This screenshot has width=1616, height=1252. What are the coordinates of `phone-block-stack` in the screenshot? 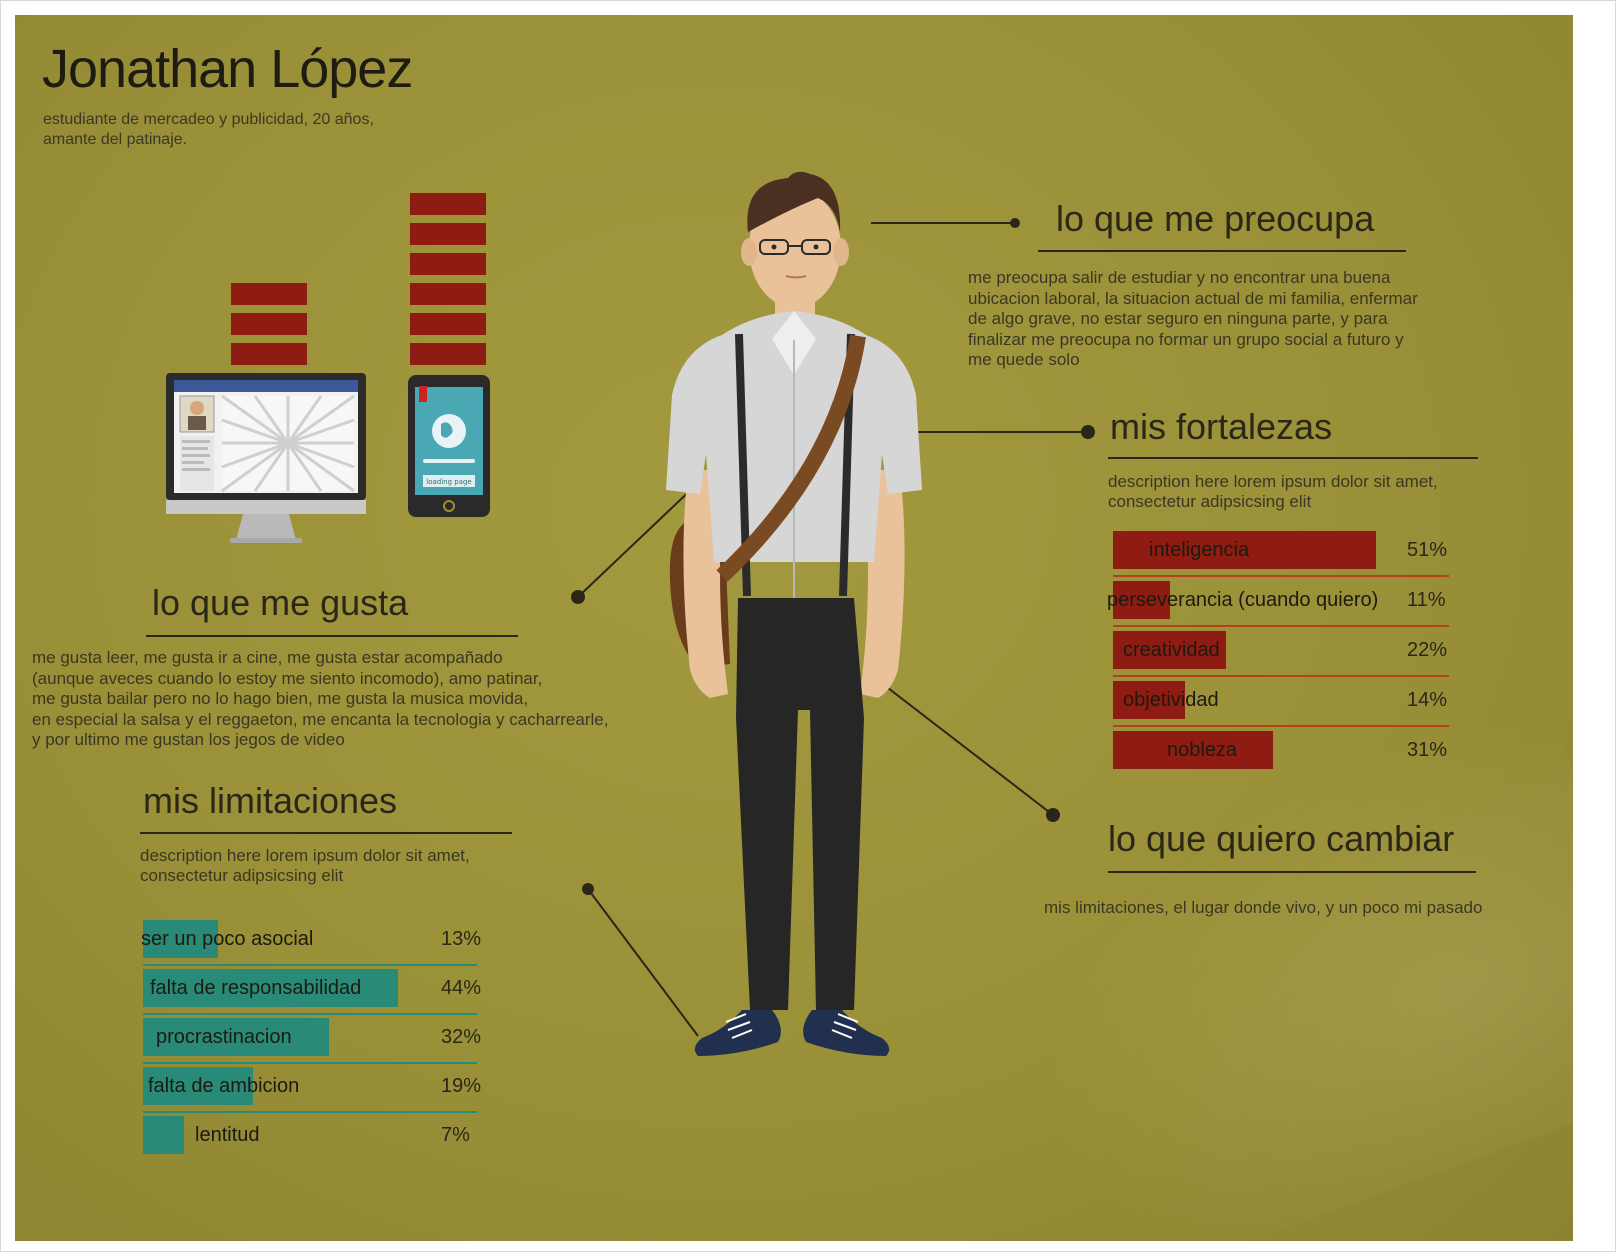 It's located at (448, 279).